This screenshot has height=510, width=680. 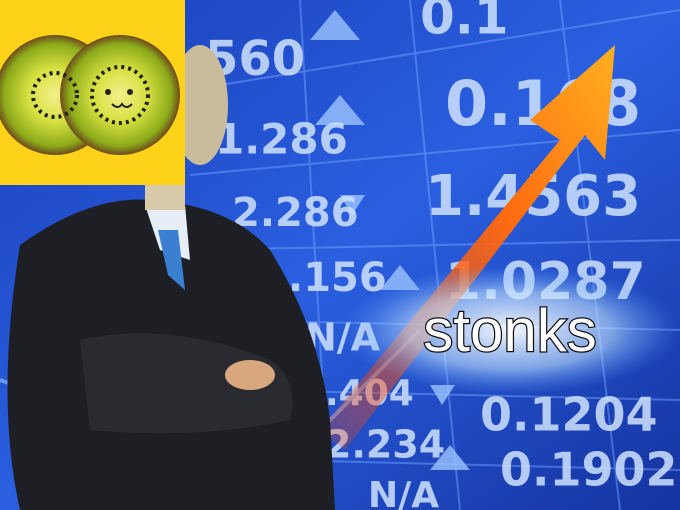 What do you see at coordinates (464, 23) in the screenshot?
I see `board-number: 0.1` at bounding box center [464, 23].